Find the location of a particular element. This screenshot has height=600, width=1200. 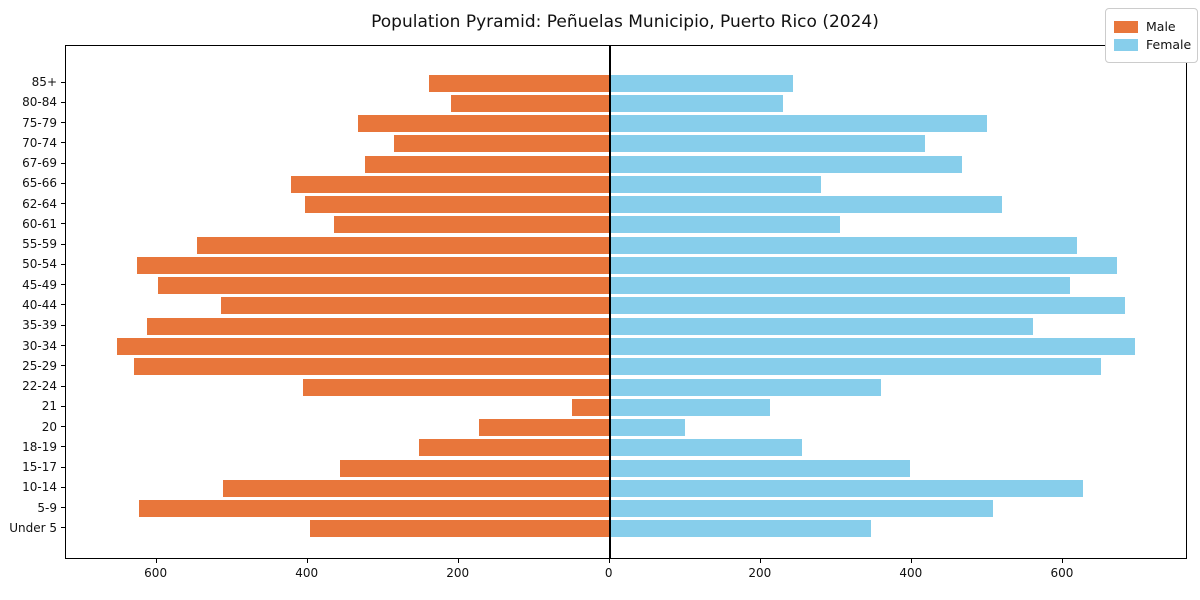

y-axis-label: 35-39 is located at coordinates (39, 325).